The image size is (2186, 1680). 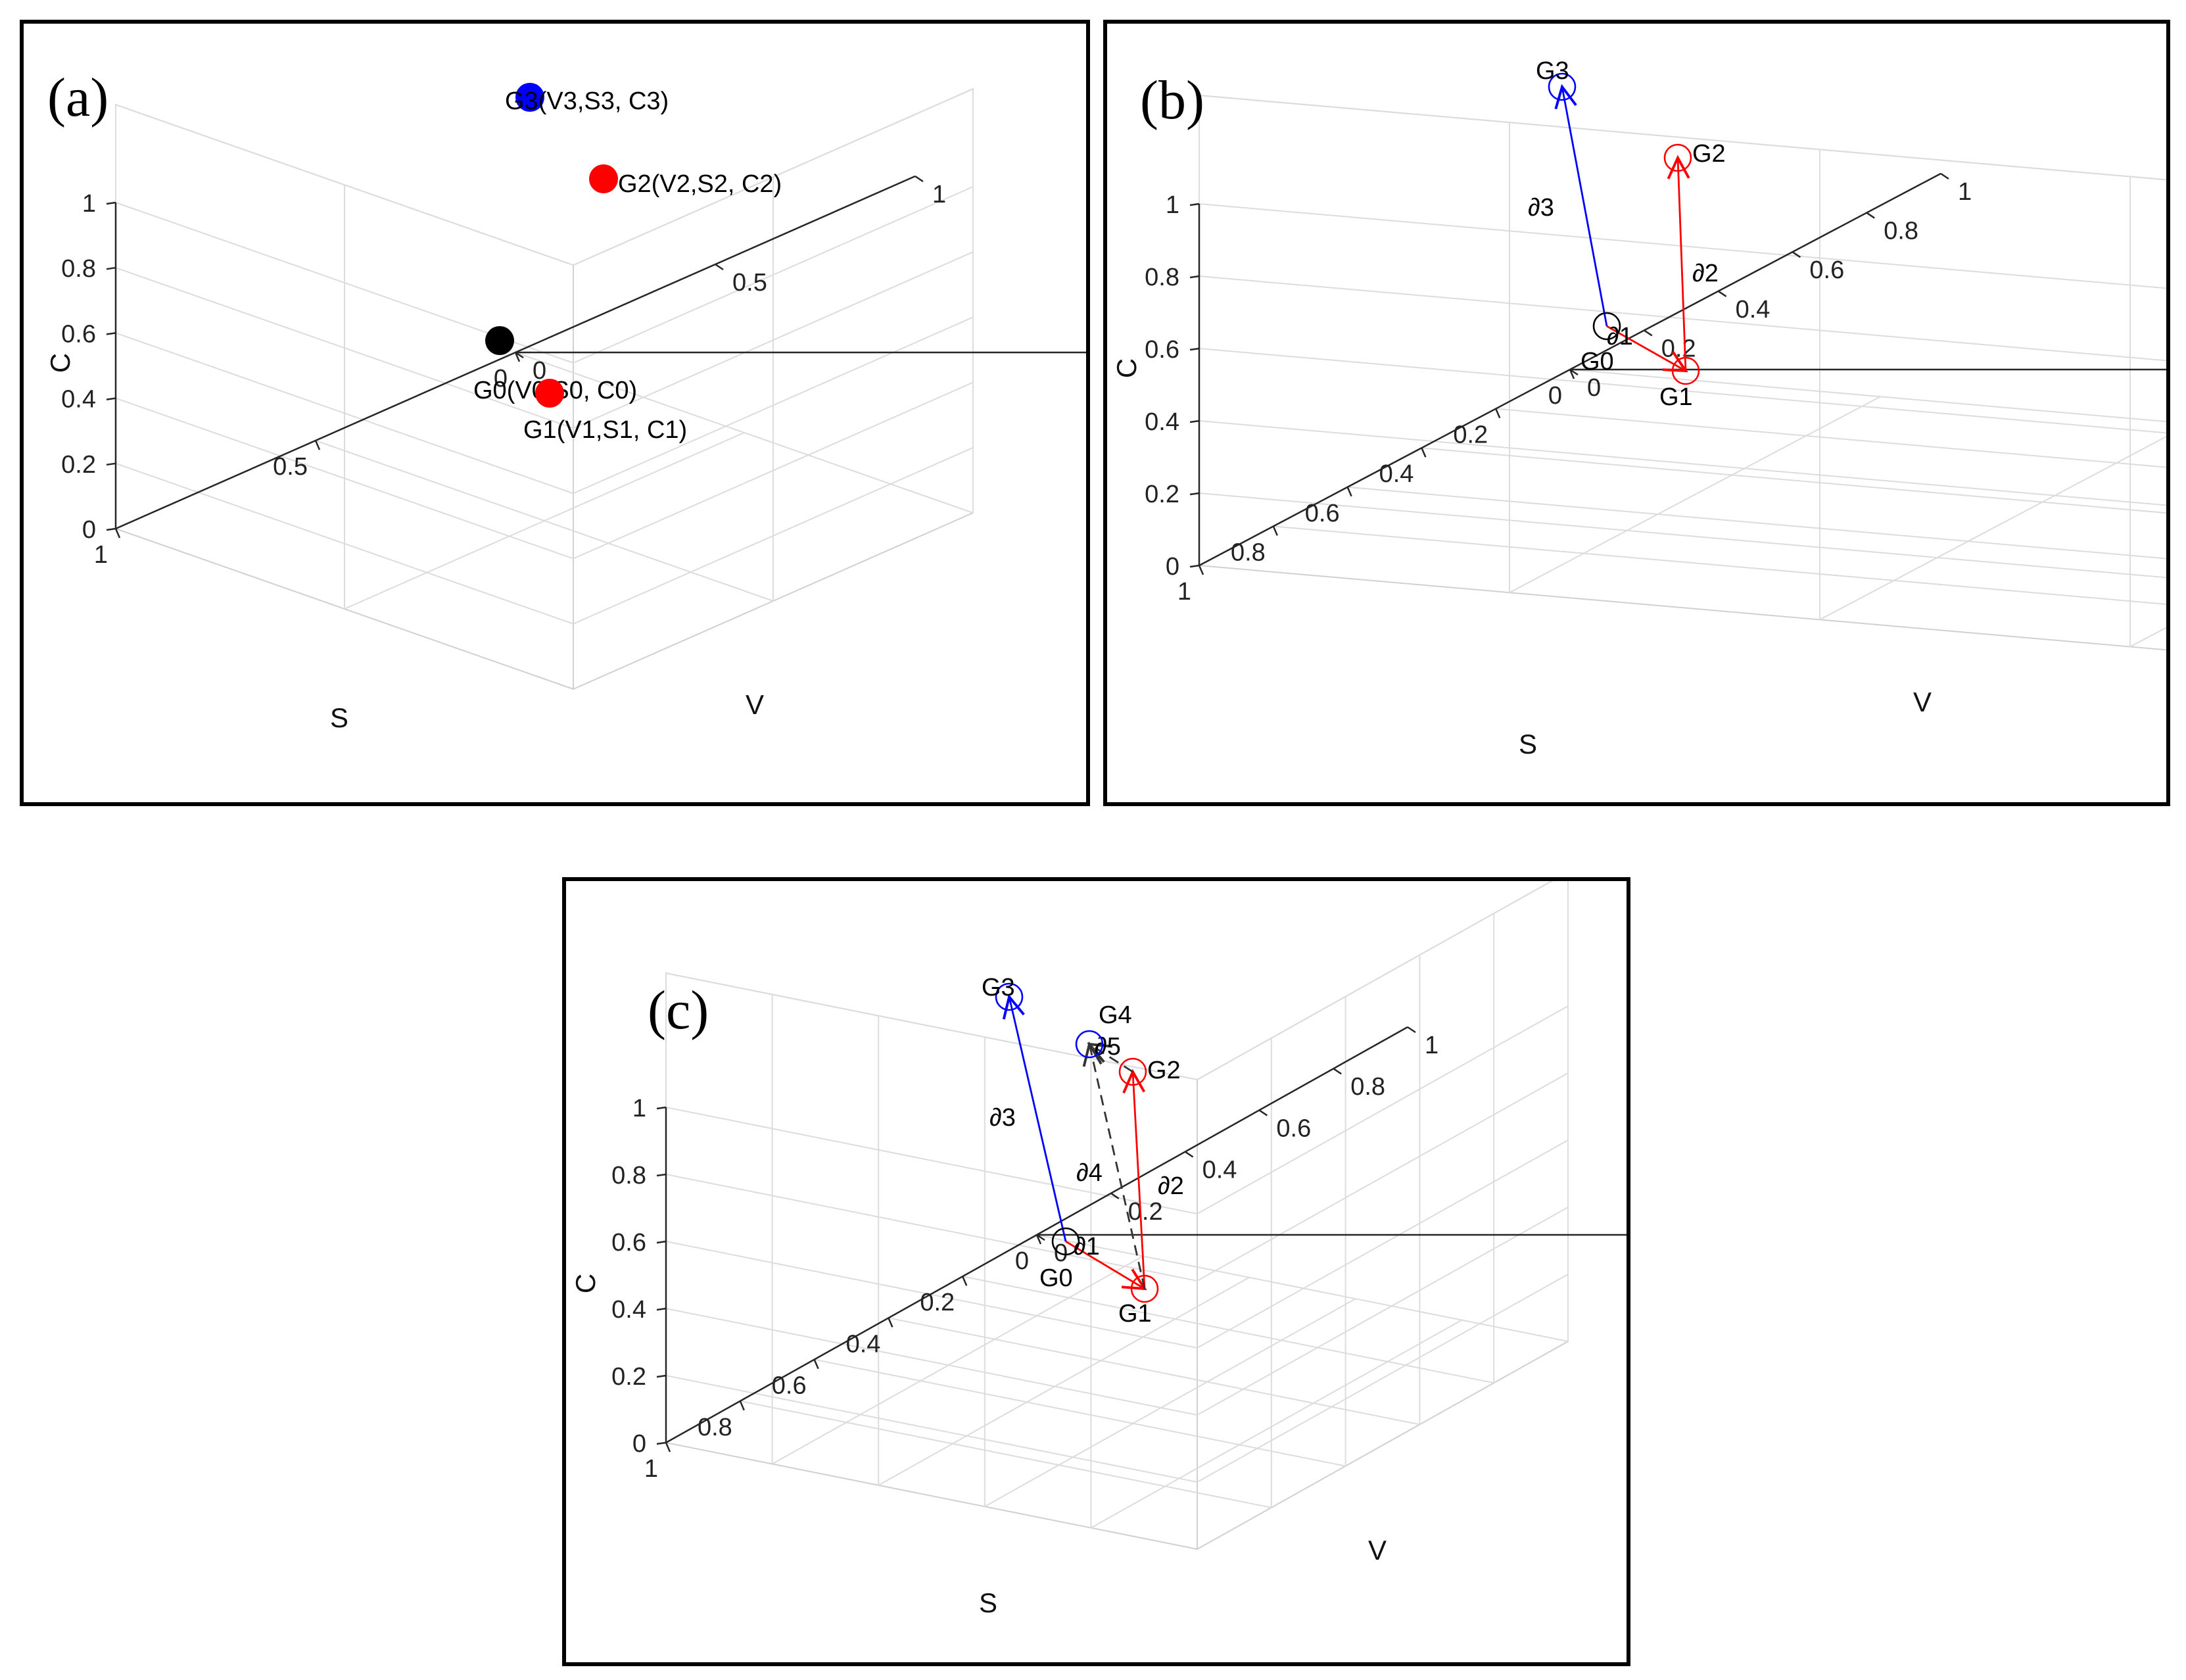 What do you see at coordinates (1826, 270) in the screenshot?
I see `v-tick-label: 0.6` at bounding box center [1826, 270].